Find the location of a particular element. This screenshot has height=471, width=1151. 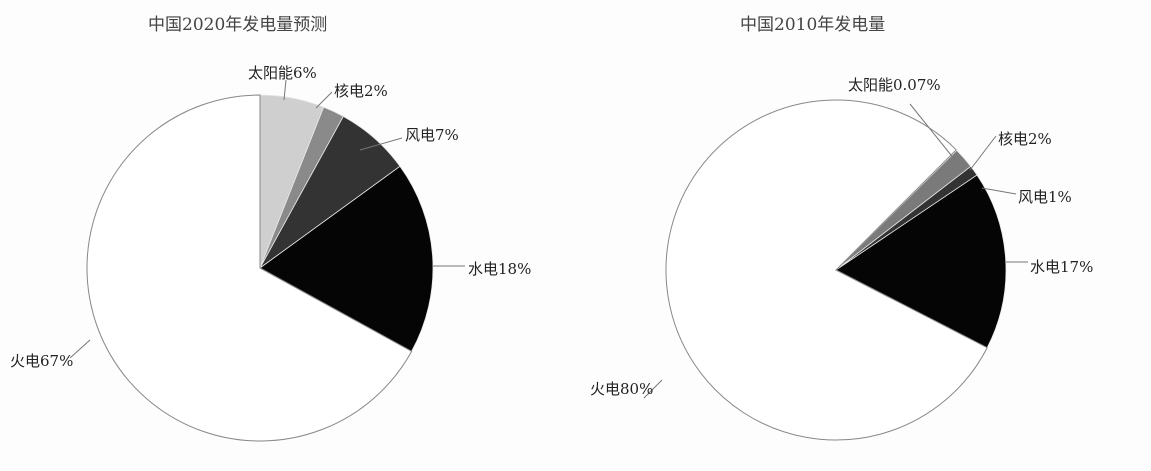

label-nuclear-2010: 核电2% is located at coordinates (1025, 139).